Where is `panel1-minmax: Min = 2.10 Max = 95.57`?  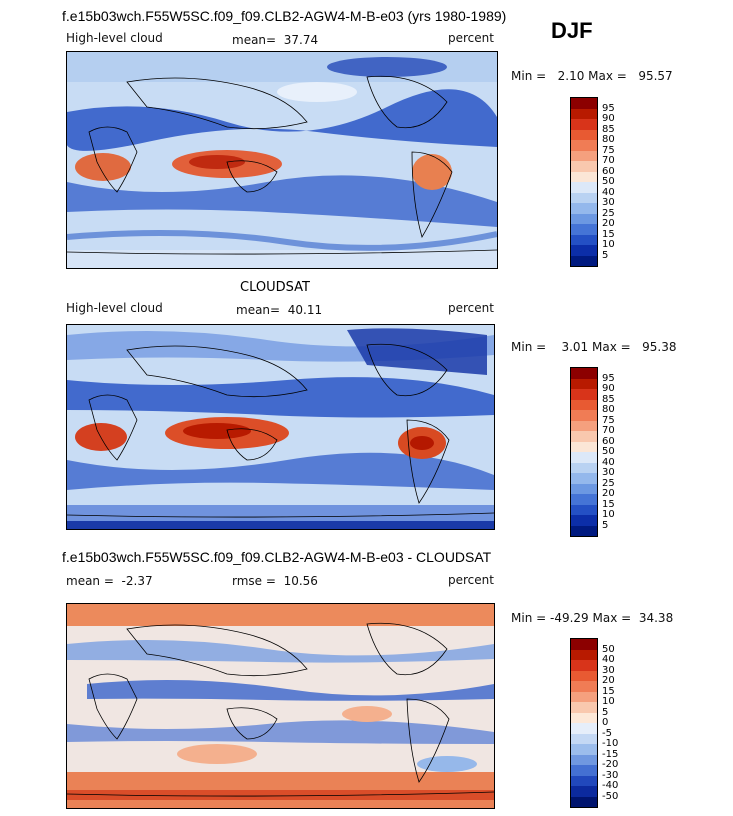 panel1-minmax: Min = 2.10 Max = 95.57 is located at coordinates (592, 76).